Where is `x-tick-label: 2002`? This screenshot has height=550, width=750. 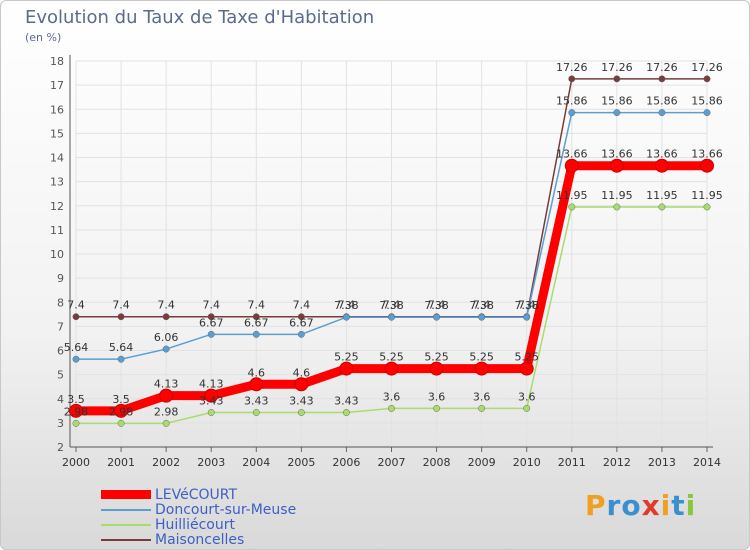 x-tick-label: 2002 is located at coordinates (166, 462).